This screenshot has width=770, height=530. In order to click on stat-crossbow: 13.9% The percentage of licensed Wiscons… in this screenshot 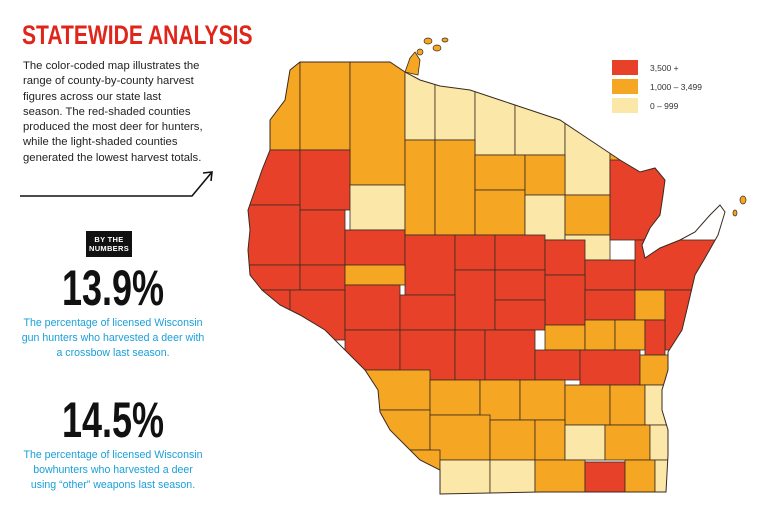, I will do `click(113, 311)`.